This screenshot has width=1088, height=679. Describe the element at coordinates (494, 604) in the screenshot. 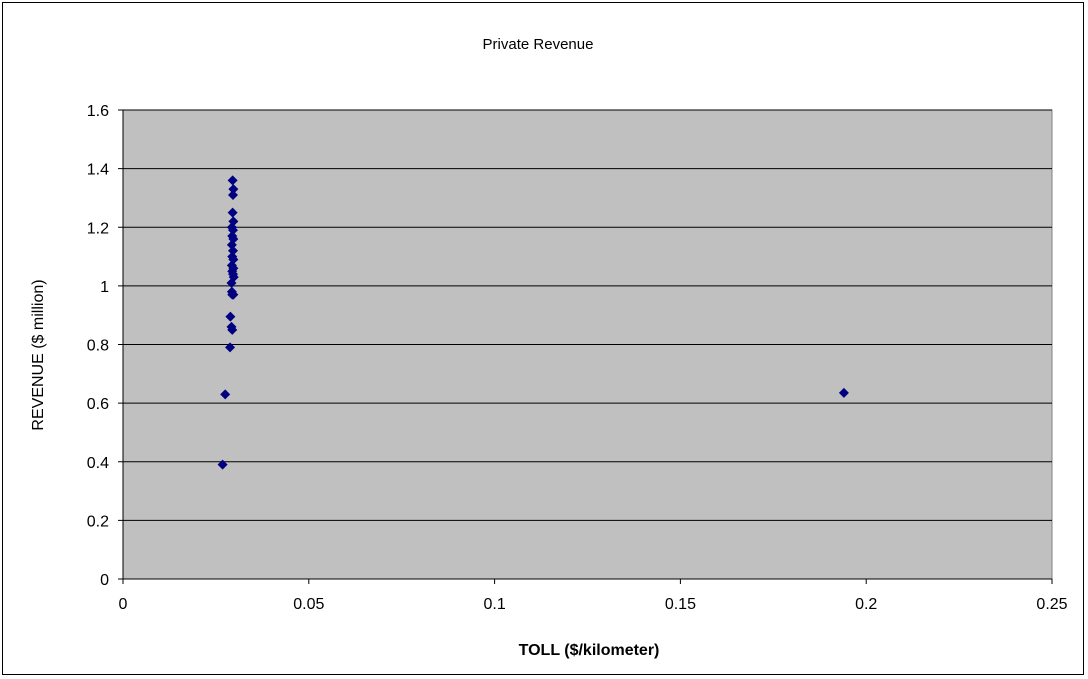

I see `x-tick-label: 0.1` at that location.